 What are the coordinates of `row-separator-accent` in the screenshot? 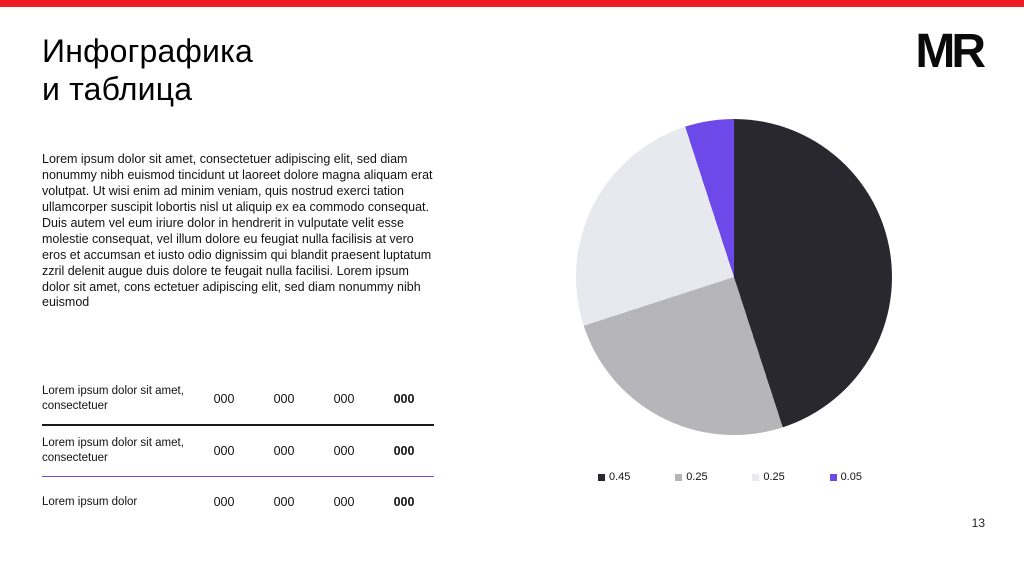 It's located at (238, 476).